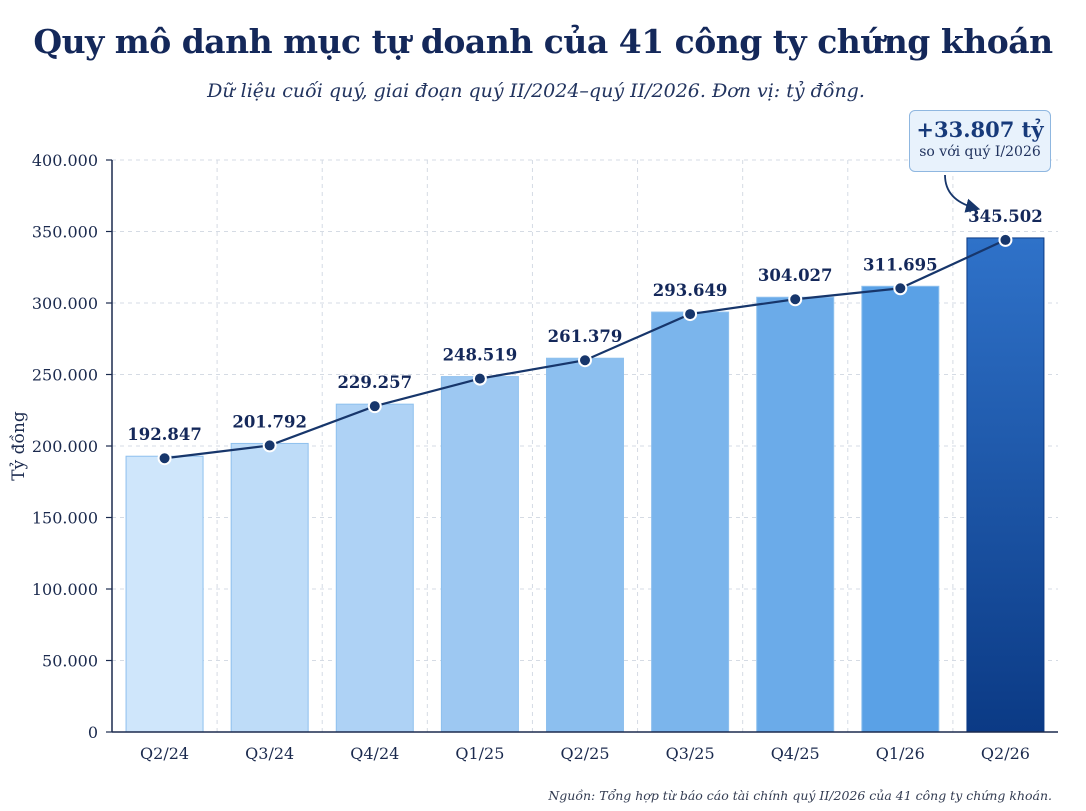 Image resolution: width=1086 pixels, height=811 pixels. Describe the element at coordinates (480, 355) in the screenshot. I see `value-label: 248.519` at that location.